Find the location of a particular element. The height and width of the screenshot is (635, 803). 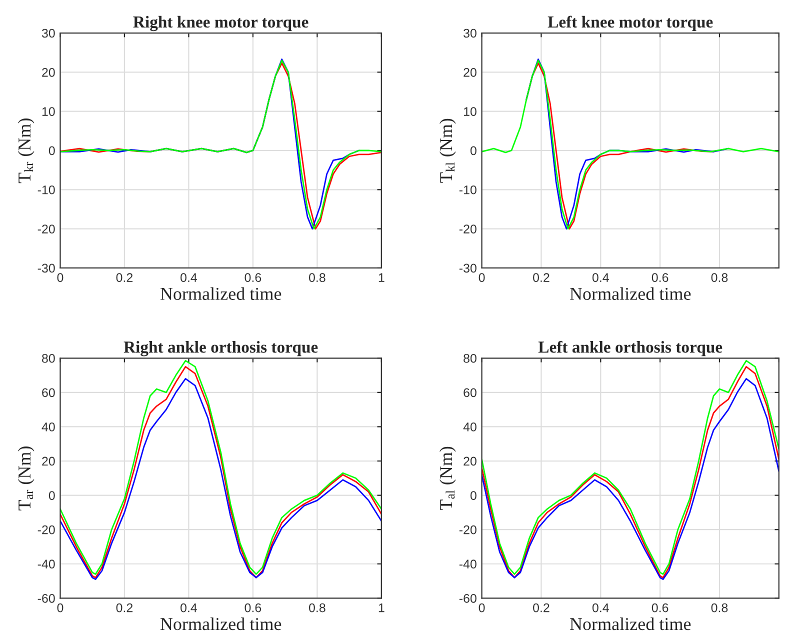

line-series is located at coordinates (630, 145).